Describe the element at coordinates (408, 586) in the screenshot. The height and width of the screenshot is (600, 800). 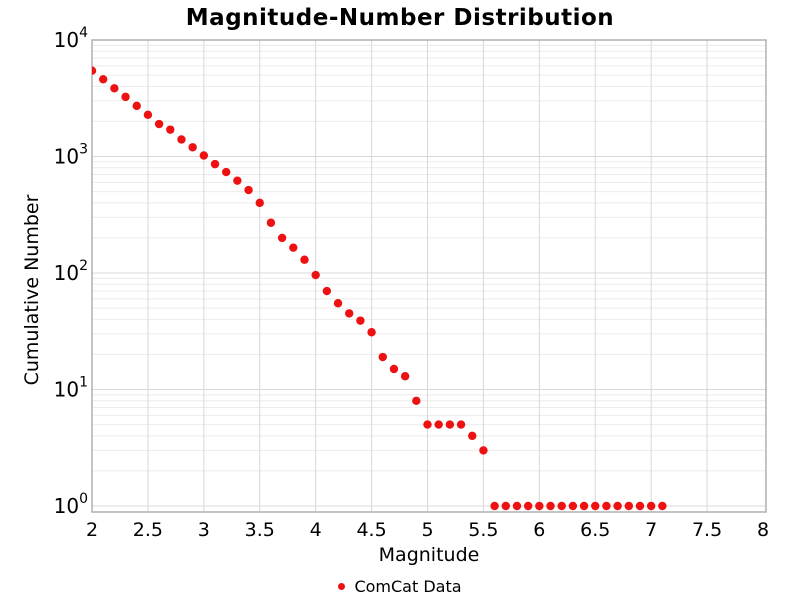
I see `legend-label: ComCat Data` at that location.